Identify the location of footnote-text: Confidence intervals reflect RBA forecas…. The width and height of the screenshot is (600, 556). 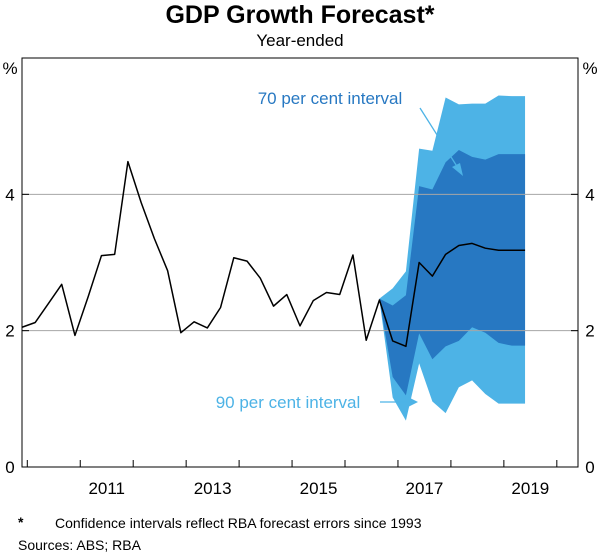
(238, 523).